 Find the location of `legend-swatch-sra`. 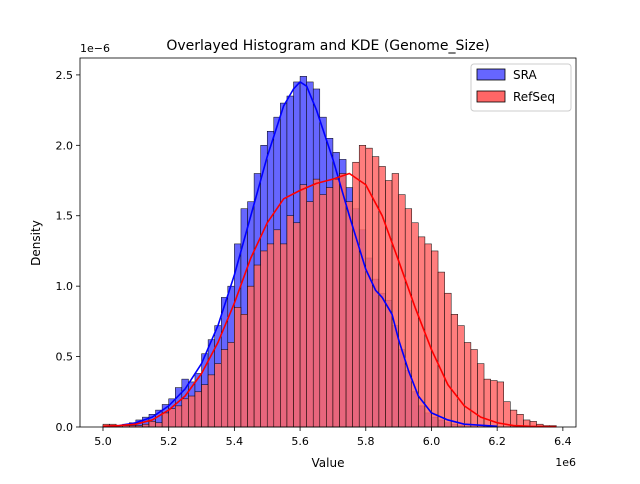

legend-swatch-sra is located at coordinates (491, 74).